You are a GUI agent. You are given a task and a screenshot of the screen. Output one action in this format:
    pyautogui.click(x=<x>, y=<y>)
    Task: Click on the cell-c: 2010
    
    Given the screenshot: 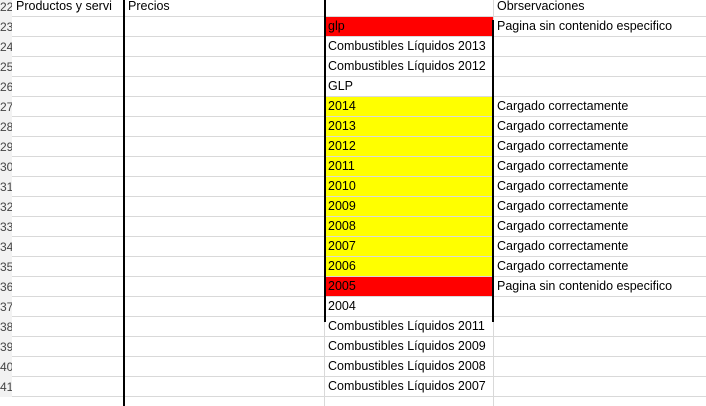 What is the action you would take?
    pyautogui.click(x=408, y=187)
    